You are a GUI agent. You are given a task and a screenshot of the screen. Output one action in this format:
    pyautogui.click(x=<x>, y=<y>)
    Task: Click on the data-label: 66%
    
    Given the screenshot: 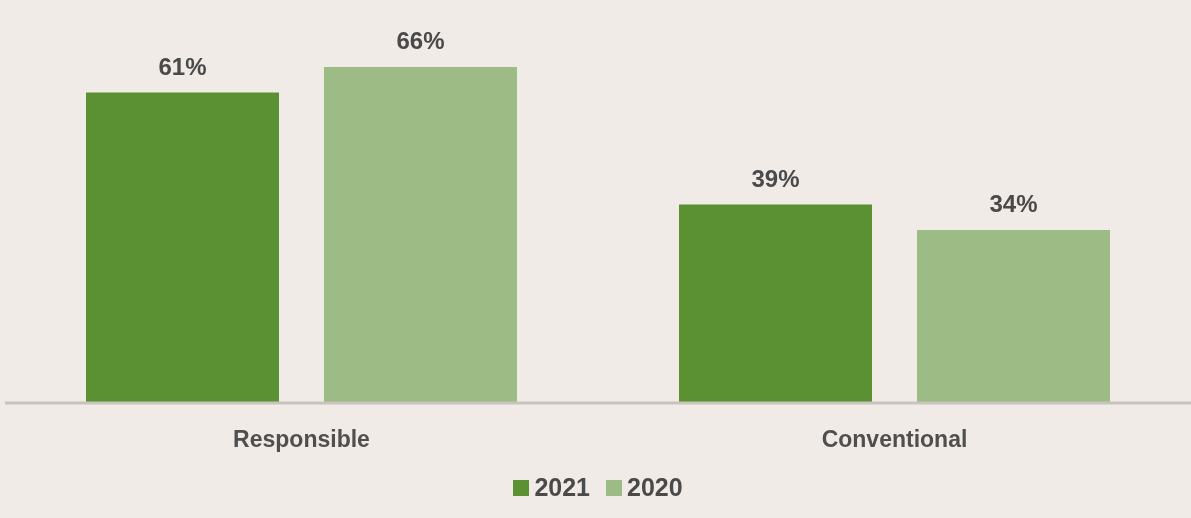 What is the action you would take?
    pyautogui.click(x=420, y=41)
    